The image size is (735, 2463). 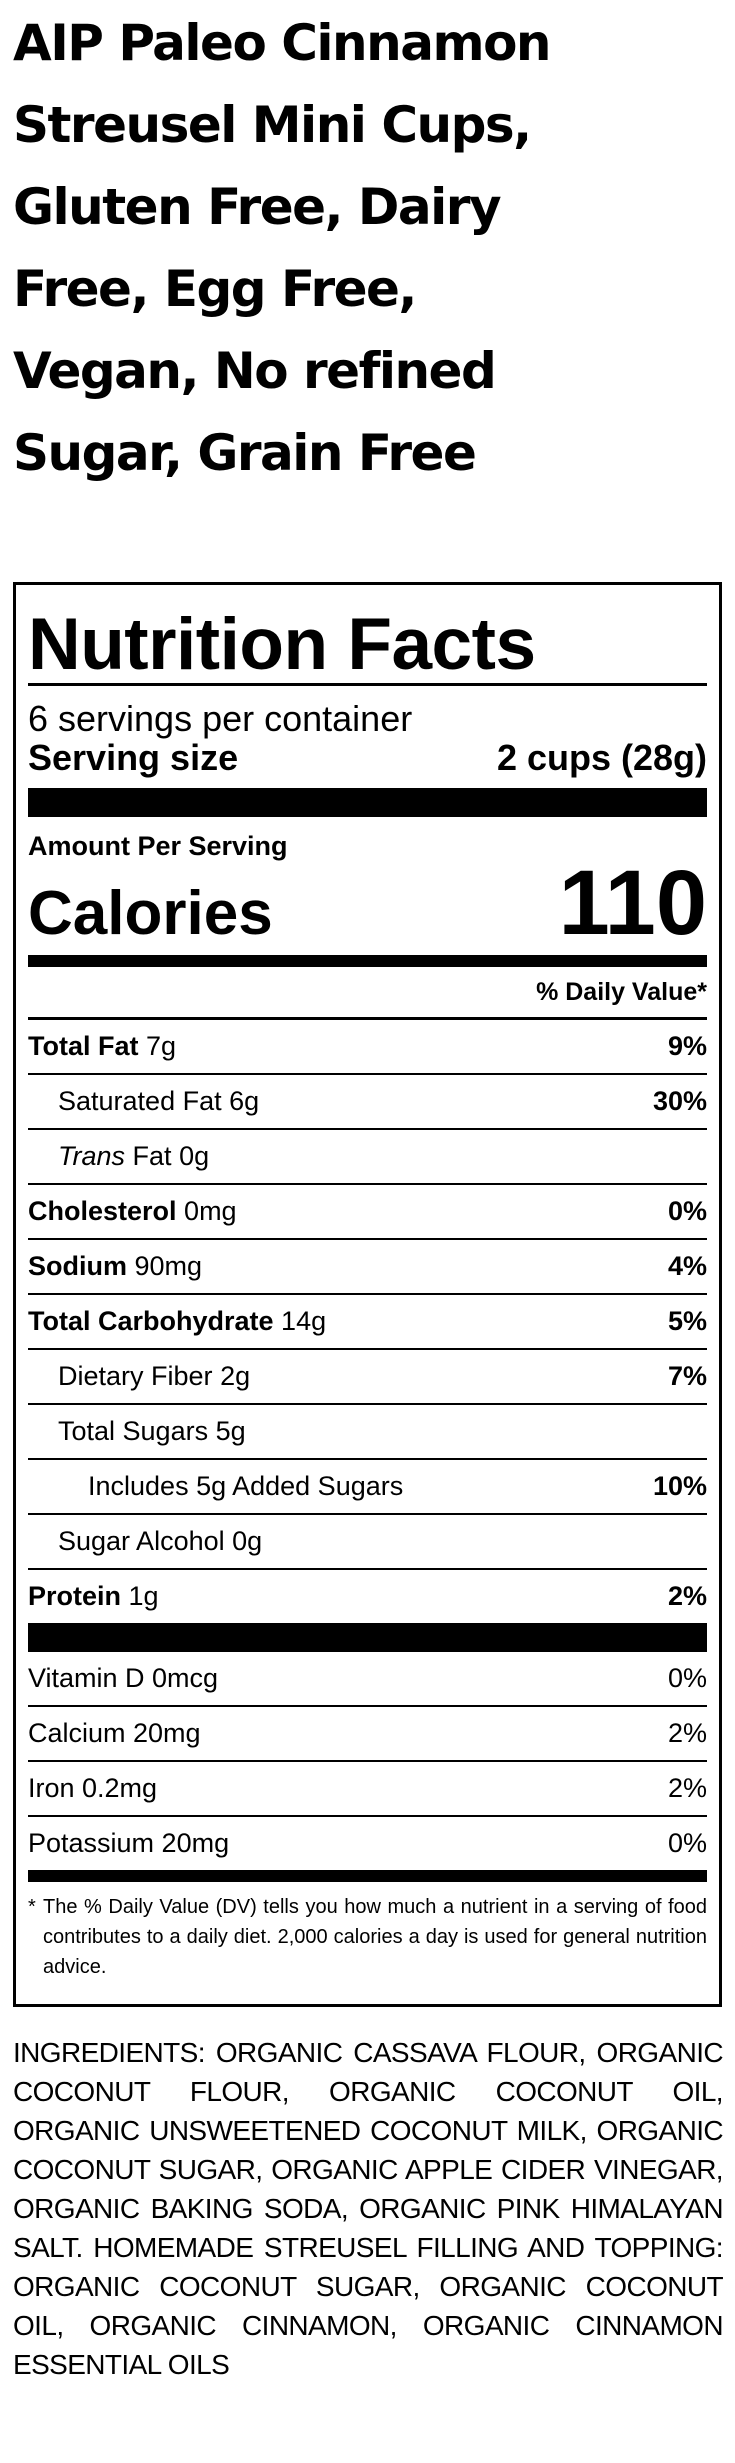 What do you see at coordinates (679, 1101) in the screenshot?
I see `nutrient-dv: 30%` at bounding box center [679, 1101].